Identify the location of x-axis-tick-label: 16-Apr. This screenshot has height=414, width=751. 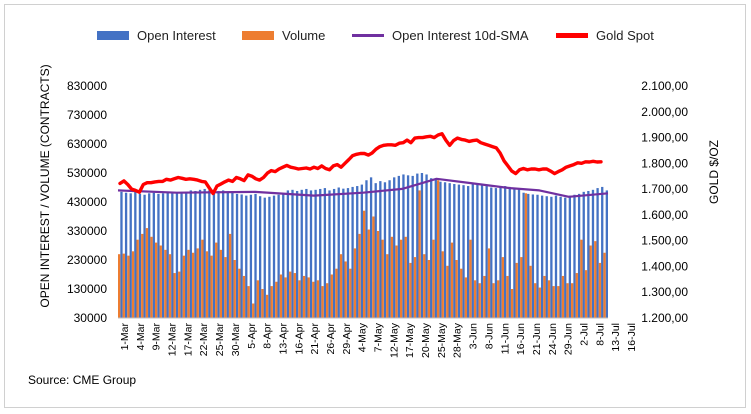
(299, 338).